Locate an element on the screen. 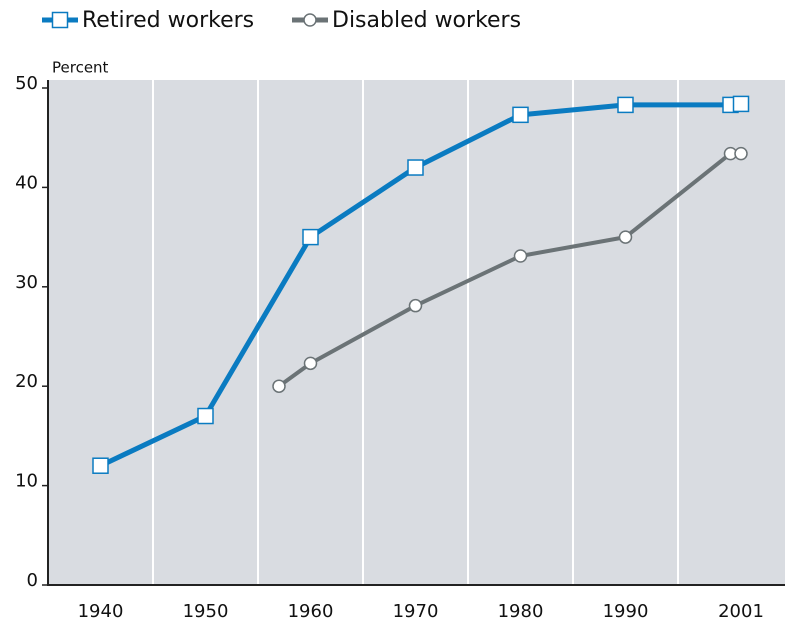 This screenshot has height=626, width=795. x-tick-label: 1990 is located at coordinates (626, 611).